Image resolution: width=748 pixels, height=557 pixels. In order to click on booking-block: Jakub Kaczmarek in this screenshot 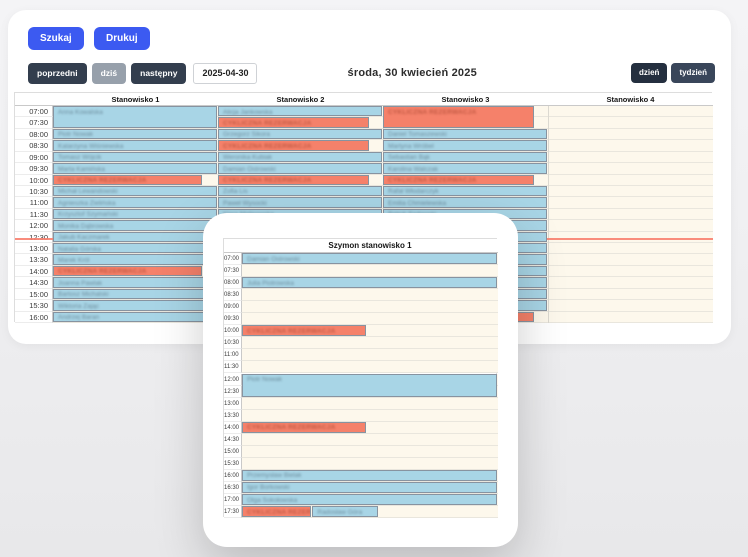, I will do `click(135, 237)`.